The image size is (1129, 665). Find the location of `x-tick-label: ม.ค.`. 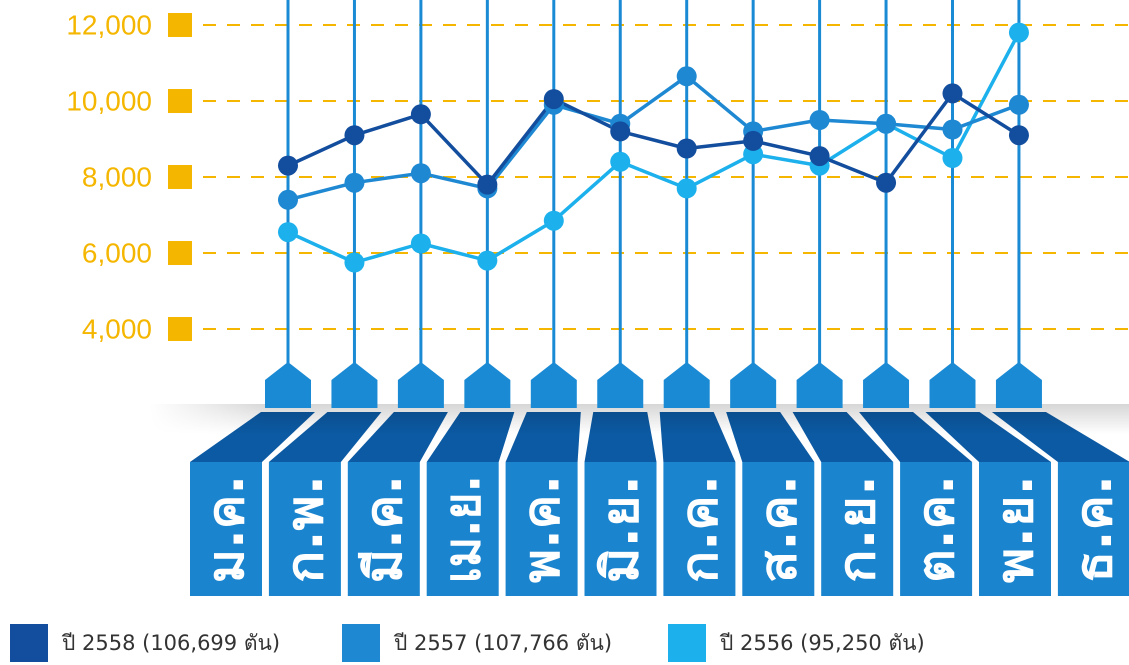

x-tick-label: ม.ค. is located at coordinates (226, 529).